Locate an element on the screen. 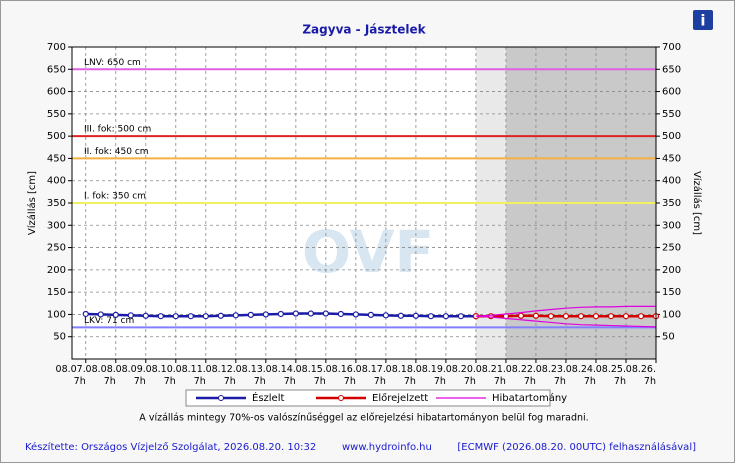 This screenshot has width=735, height=467. threshold-label: LKV: 71 cm is located at coordinates (109, 321).